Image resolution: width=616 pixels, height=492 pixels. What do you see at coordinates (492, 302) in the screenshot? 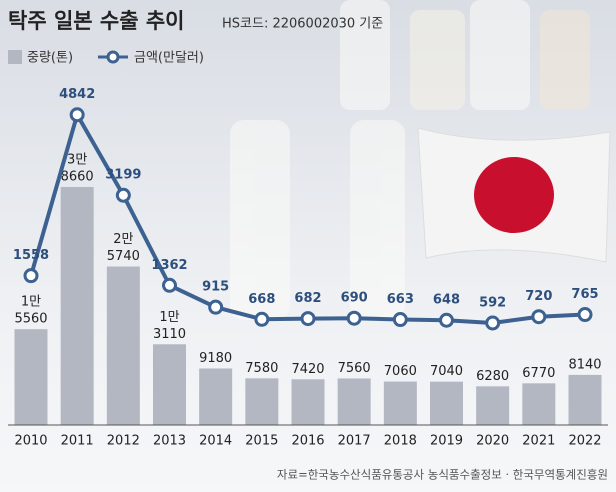
I see `line-value-label: 592` at bounding box center [492, 302].